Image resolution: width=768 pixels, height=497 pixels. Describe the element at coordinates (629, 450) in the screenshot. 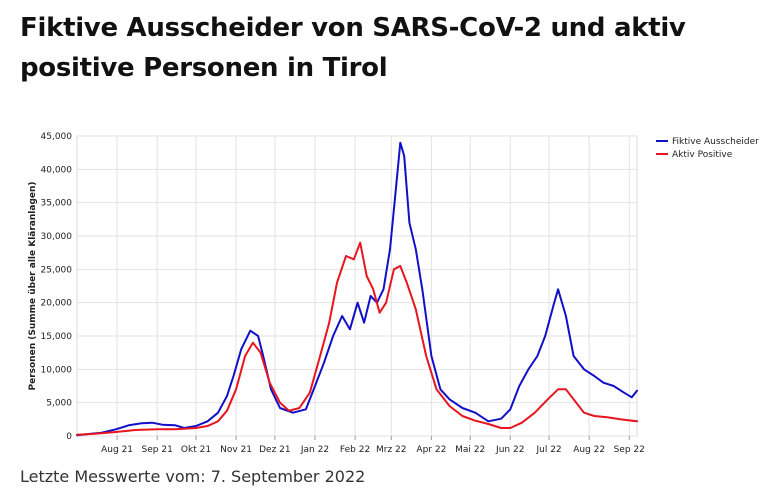

I see `x-tick-label: Sep 22` at that location.